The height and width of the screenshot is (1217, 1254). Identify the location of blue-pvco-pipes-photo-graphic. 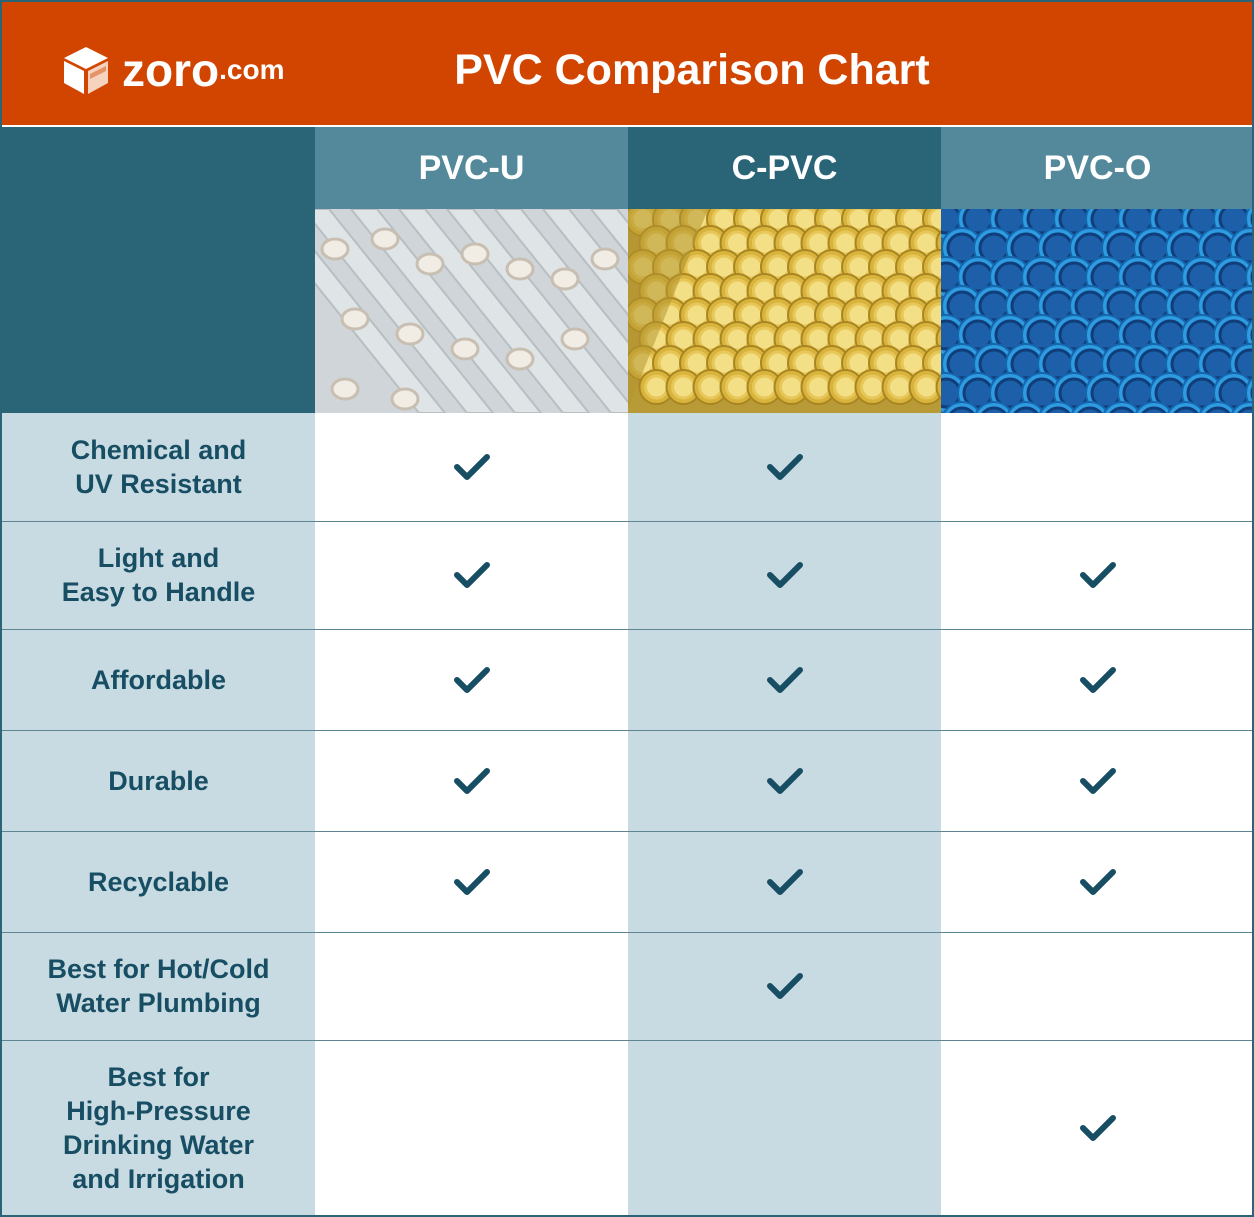
(1096, 311).